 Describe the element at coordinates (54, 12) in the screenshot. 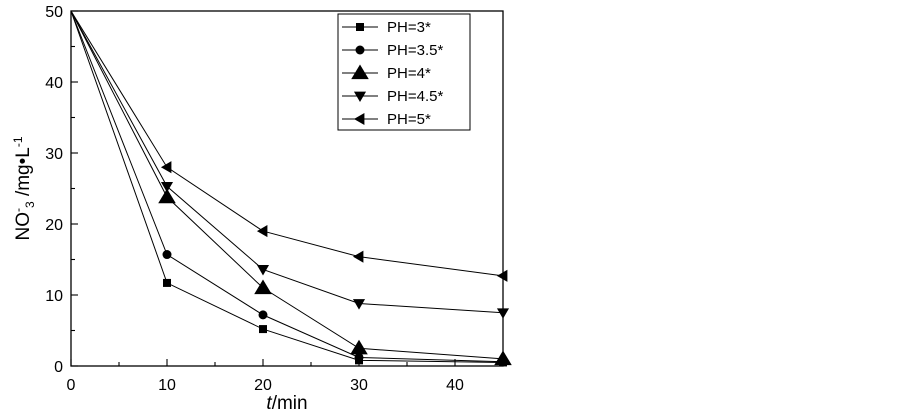

I see `y-tick-label: 50` at that location.